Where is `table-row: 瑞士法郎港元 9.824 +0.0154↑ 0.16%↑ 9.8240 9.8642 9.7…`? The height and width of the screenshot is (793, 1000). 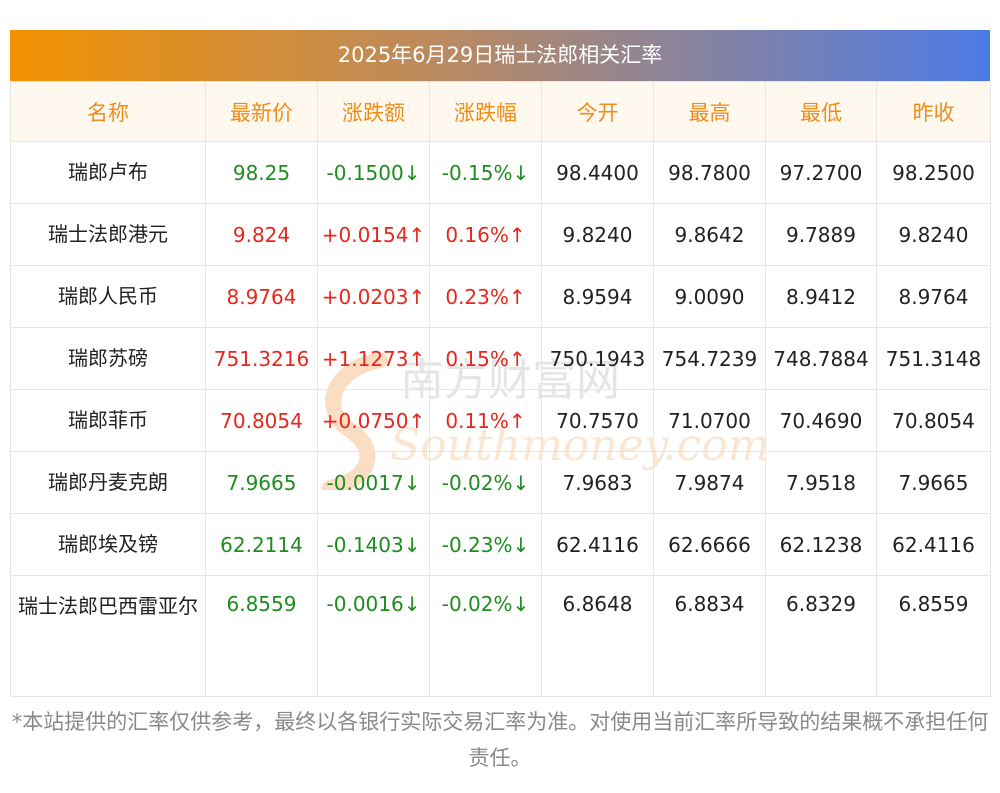 table-row: 瑞士法郎港元 9.824 +0.0154↑ 0.16%↑ 9.8240 9.8642 9.7… is located at coordinates (500, 234).